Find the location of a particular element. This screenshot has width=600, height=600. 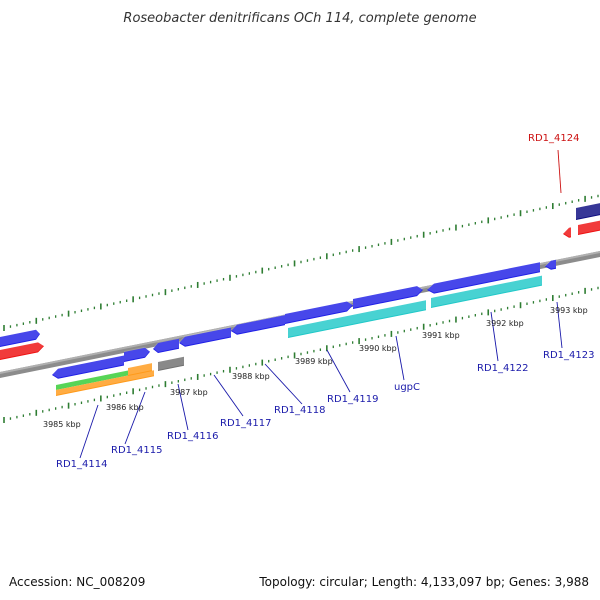

kbp-label: 3988 kbp is located at coordinates (251, 376).